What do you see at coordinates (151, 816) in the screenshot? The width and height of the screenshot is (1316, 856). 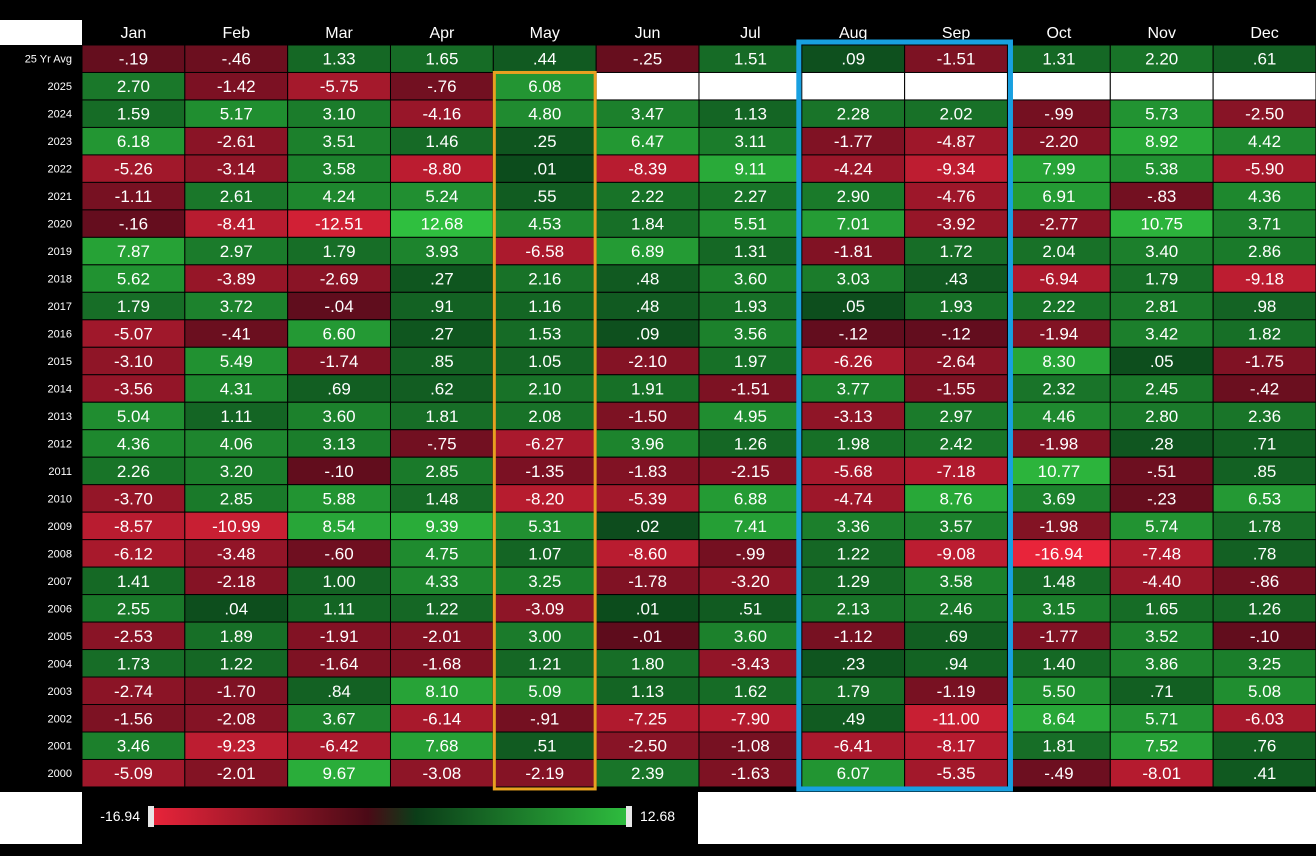 I see `scale-min-handle` at bounding box center [151, 816].